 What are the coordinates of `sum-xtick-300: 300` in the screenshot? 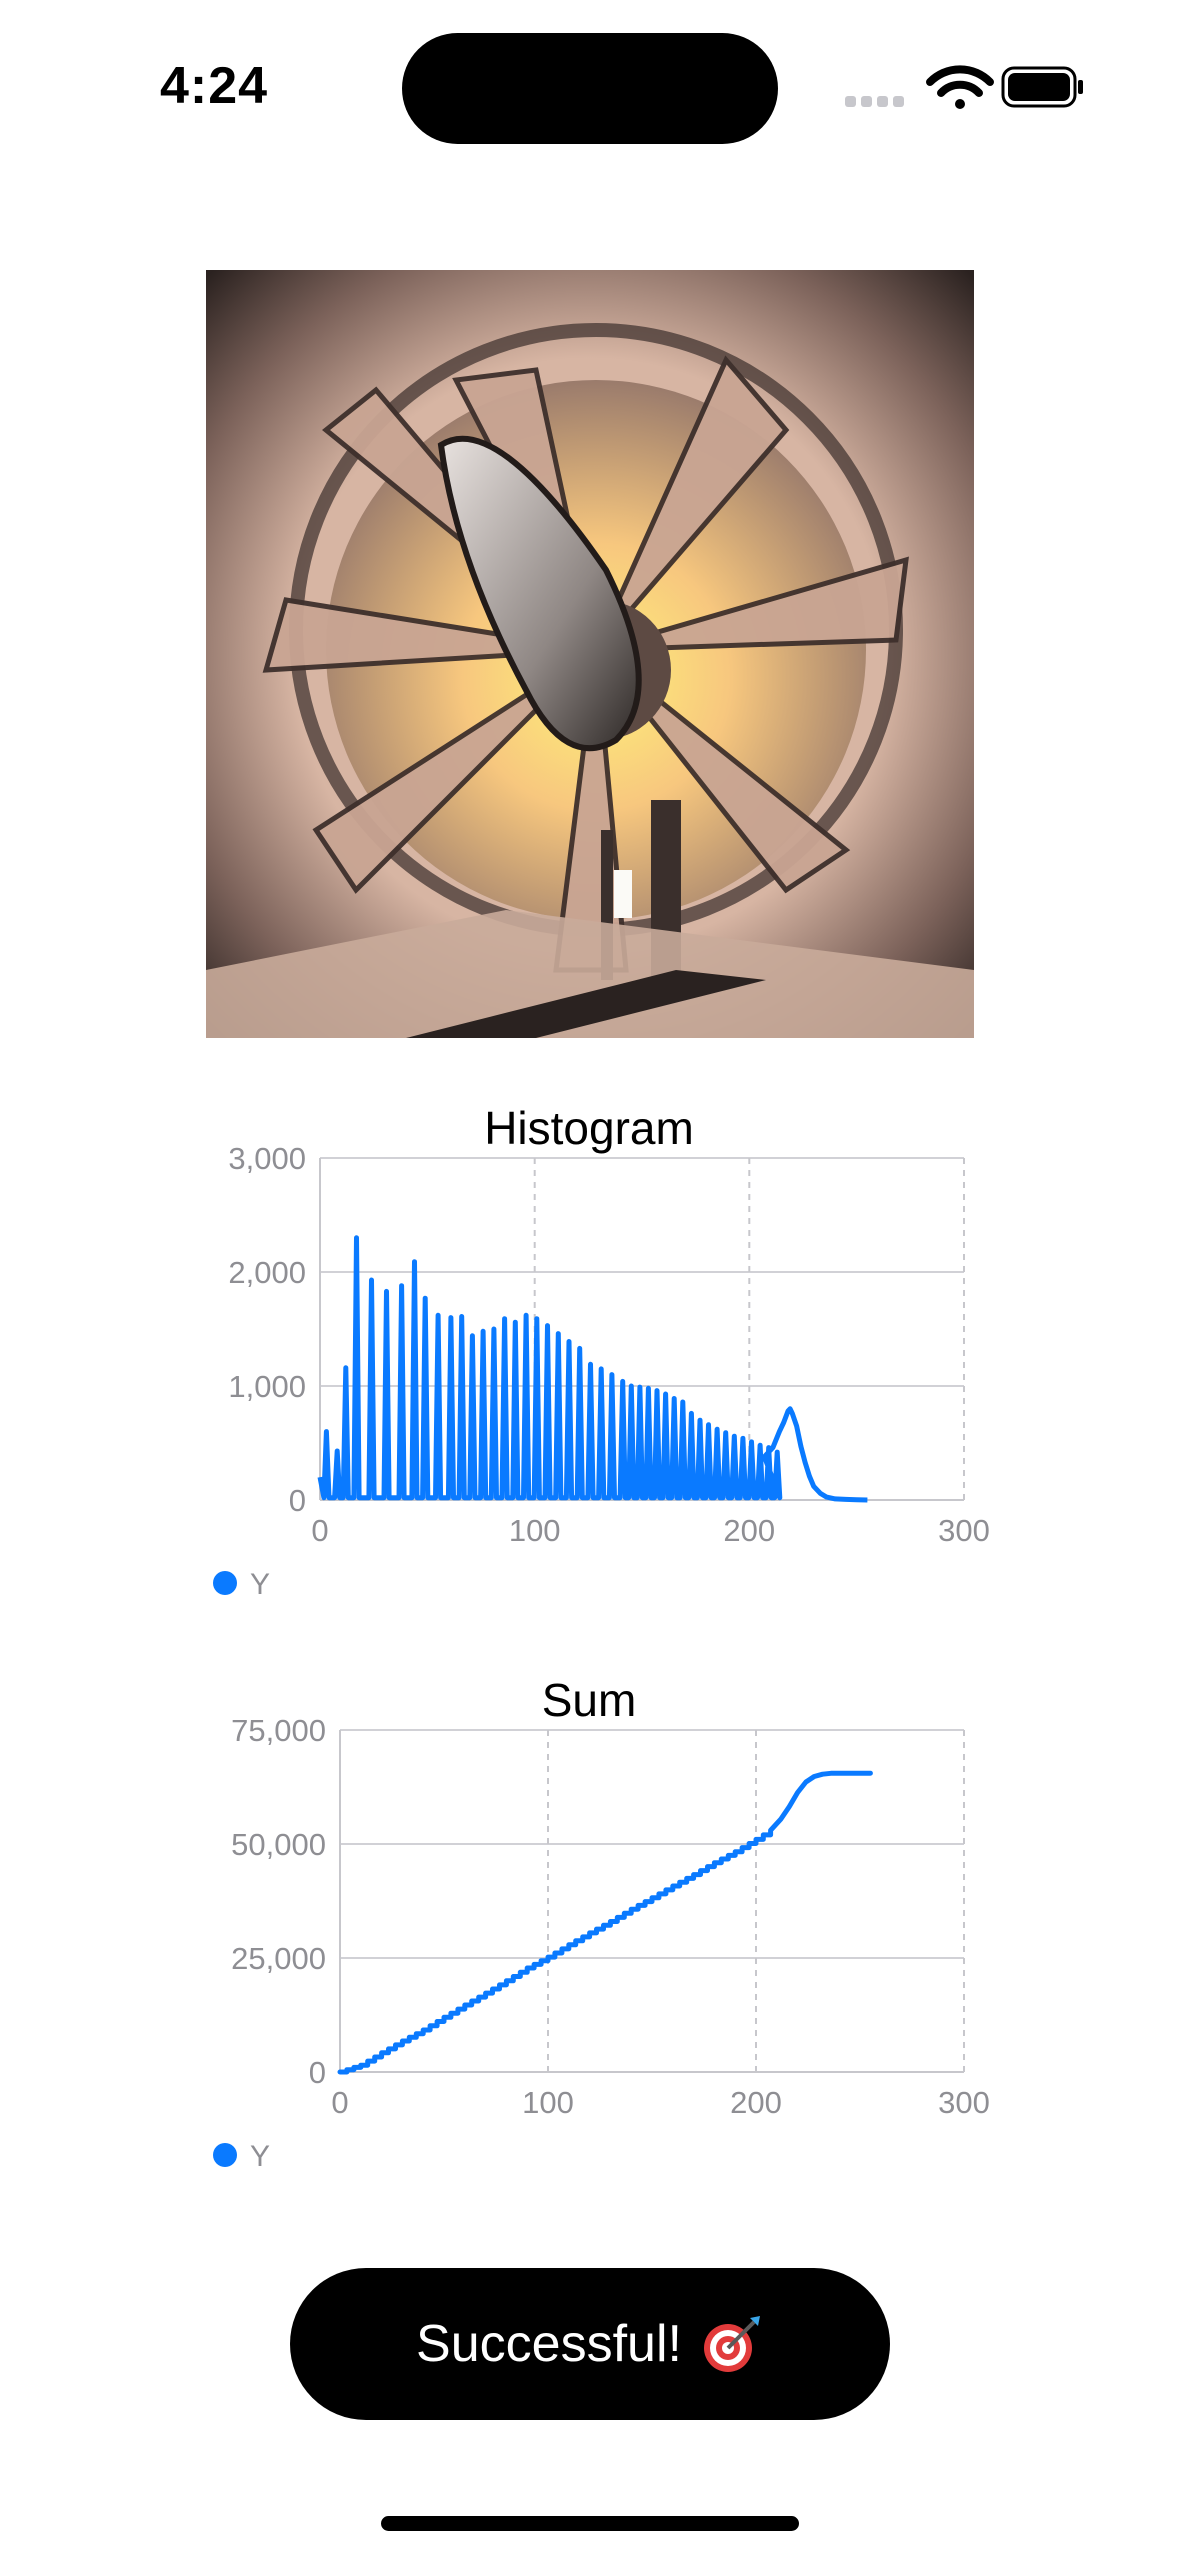 It's located at (964, 2102).